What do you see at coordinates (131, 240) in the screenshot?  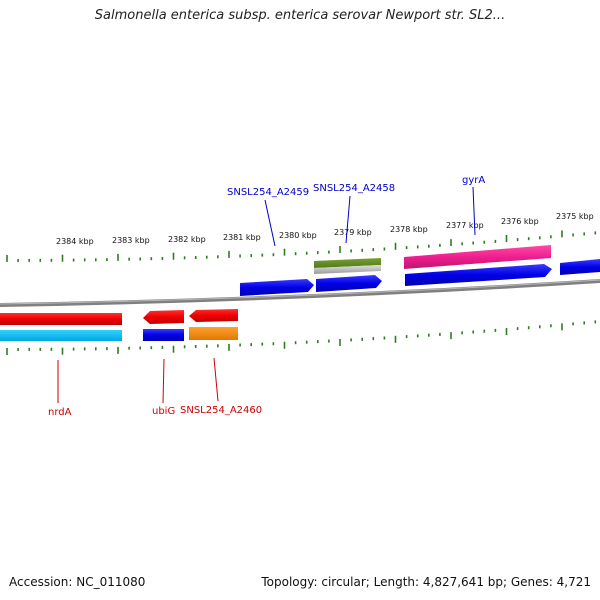 I see `kbp-label-2383: 2383 kbp` at bounding box center [131, 240].